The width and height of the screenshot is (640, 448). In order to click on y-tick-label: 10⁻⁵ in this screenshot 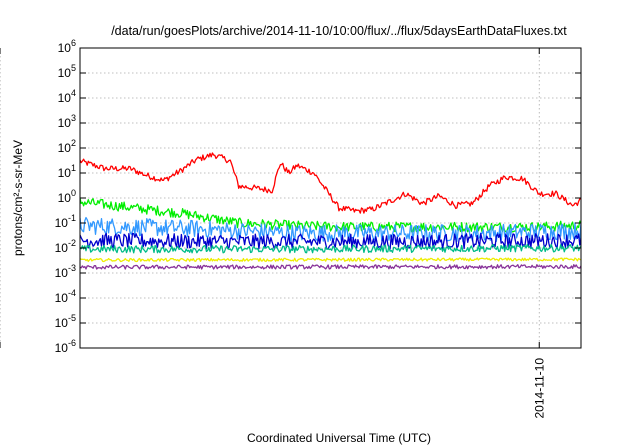, I will do `click(65, 321)`.